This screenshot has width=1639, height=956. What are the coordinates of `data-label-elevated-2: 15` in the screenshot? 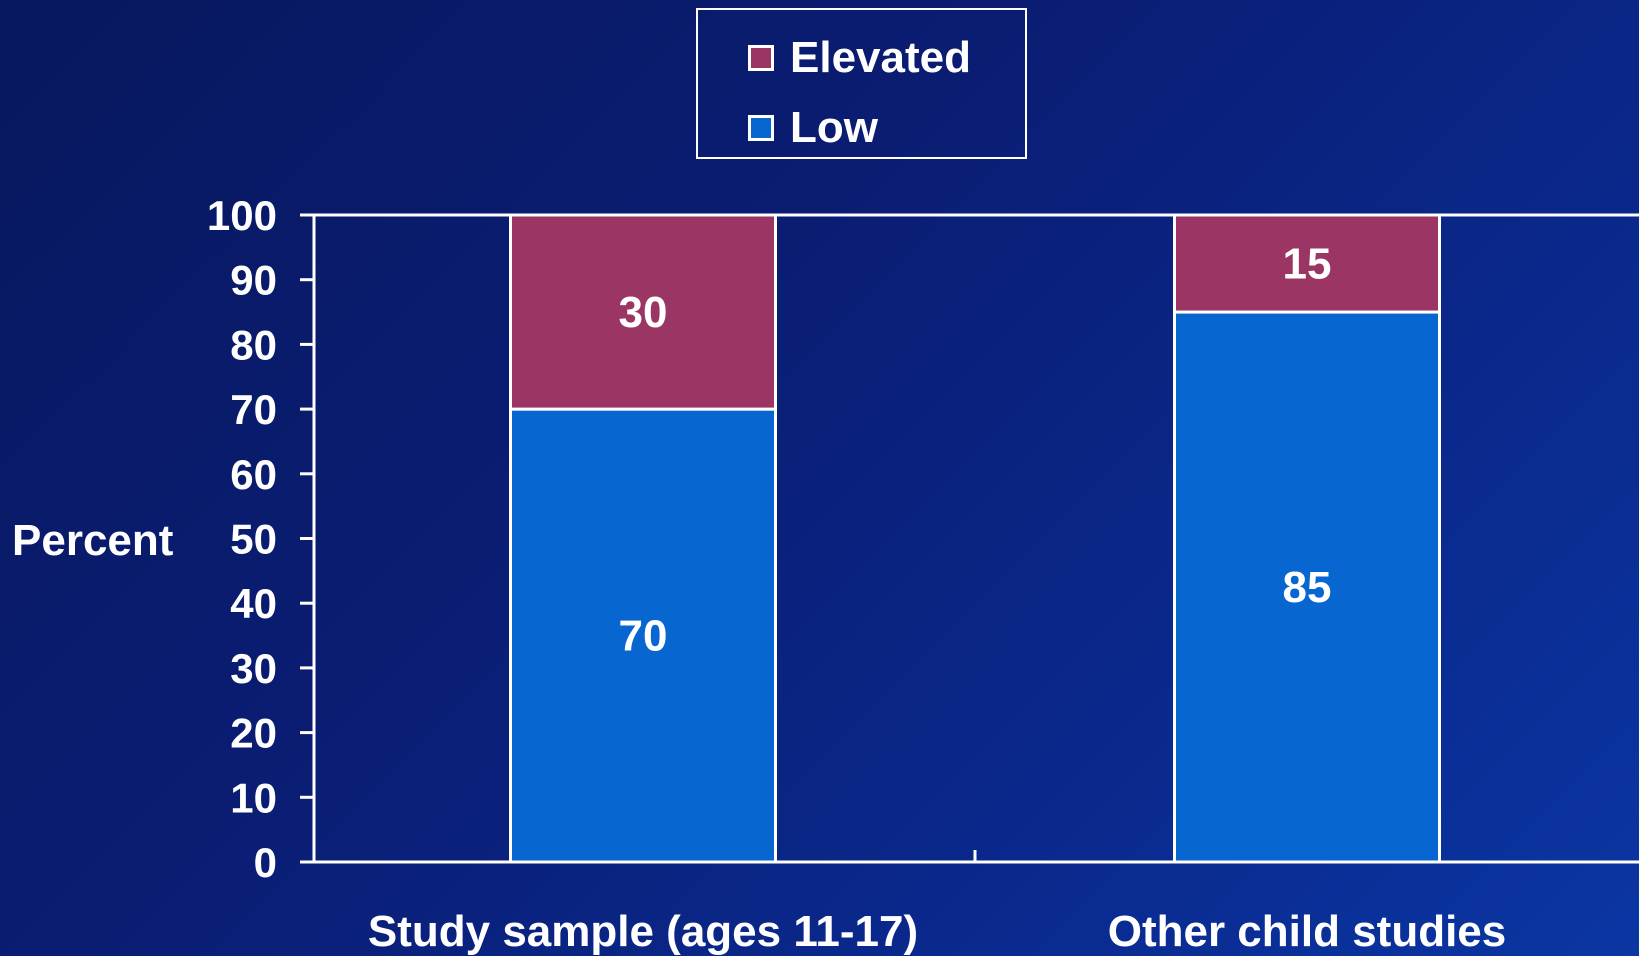 It's located at (1307, 264).